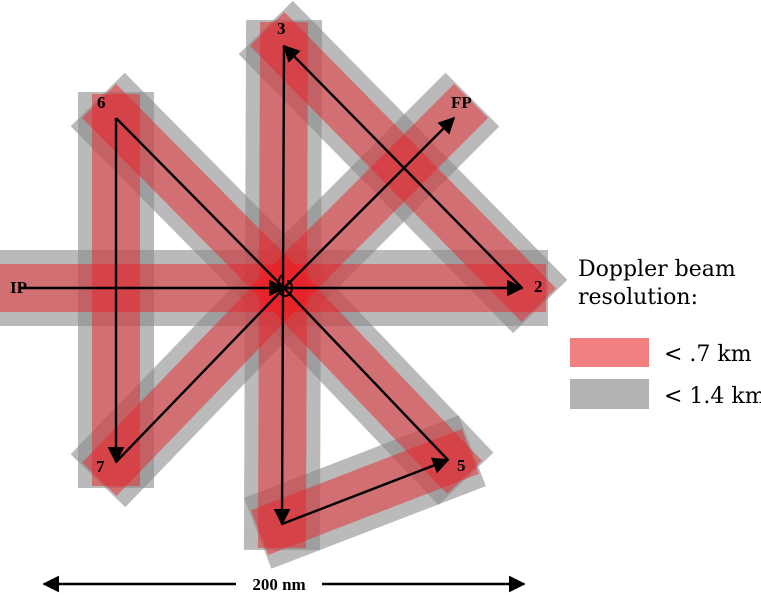 This screenshot has height=597, width=761. Describe the element at coordinates (281, 28) in the screenshot. I see `waypoint-label-3: 3` at that location.